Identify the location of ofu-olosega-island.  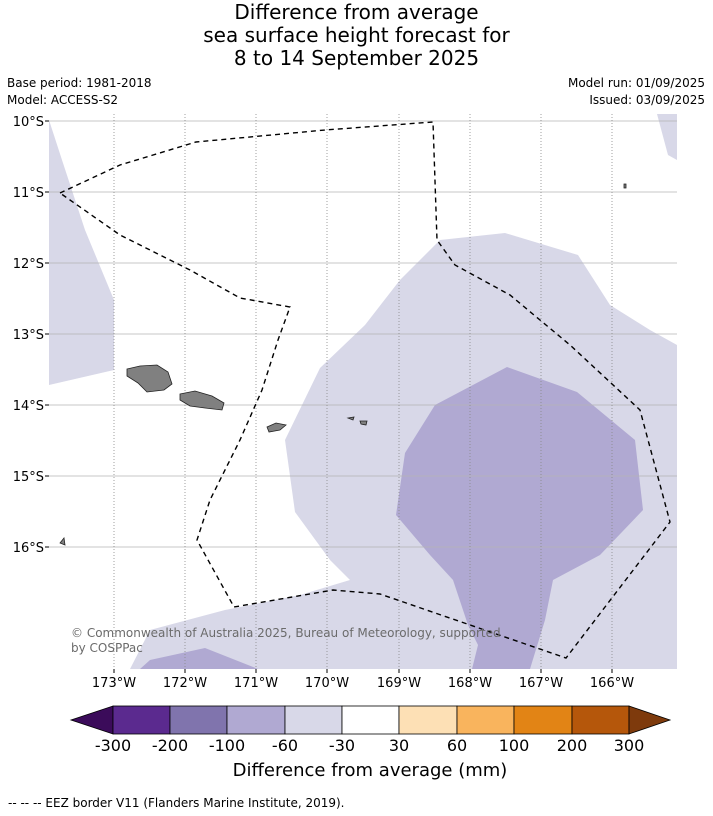
(350, 418).